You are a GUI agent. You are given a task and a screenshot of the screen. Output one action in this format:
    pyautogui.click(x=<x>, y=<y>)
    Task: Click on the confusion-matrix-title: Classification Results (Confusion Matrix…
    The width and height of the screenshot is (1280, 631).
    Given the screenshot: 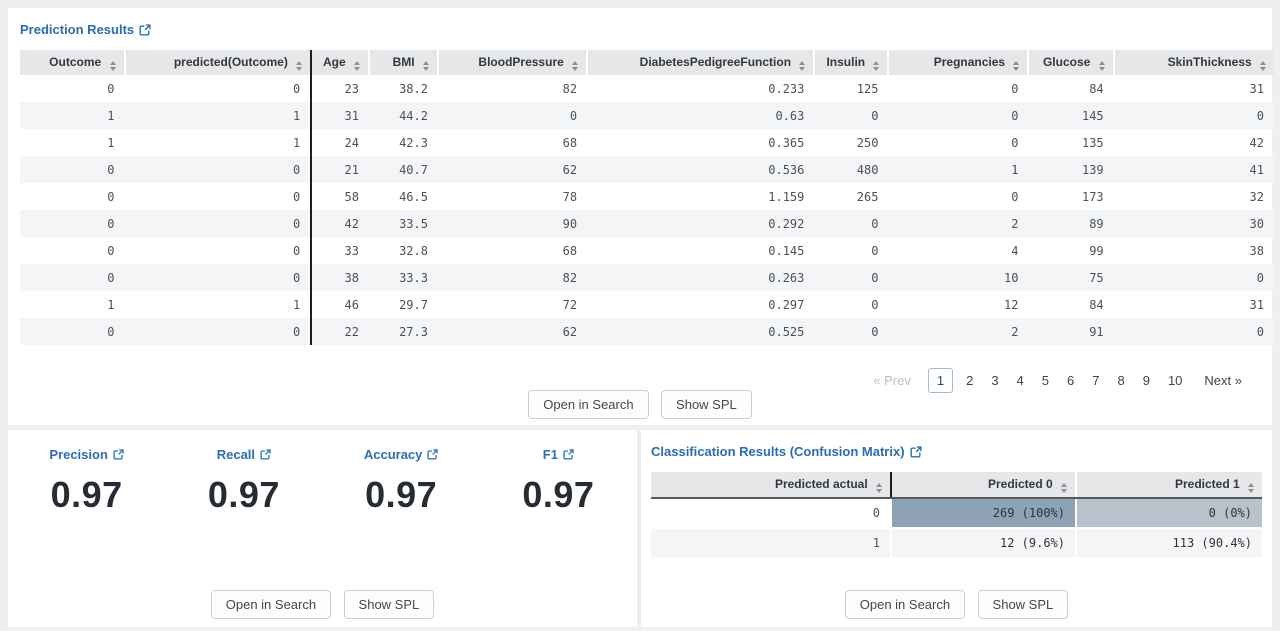 What is the action you would take?
    pyautogui.click(x=786, y=451)
    